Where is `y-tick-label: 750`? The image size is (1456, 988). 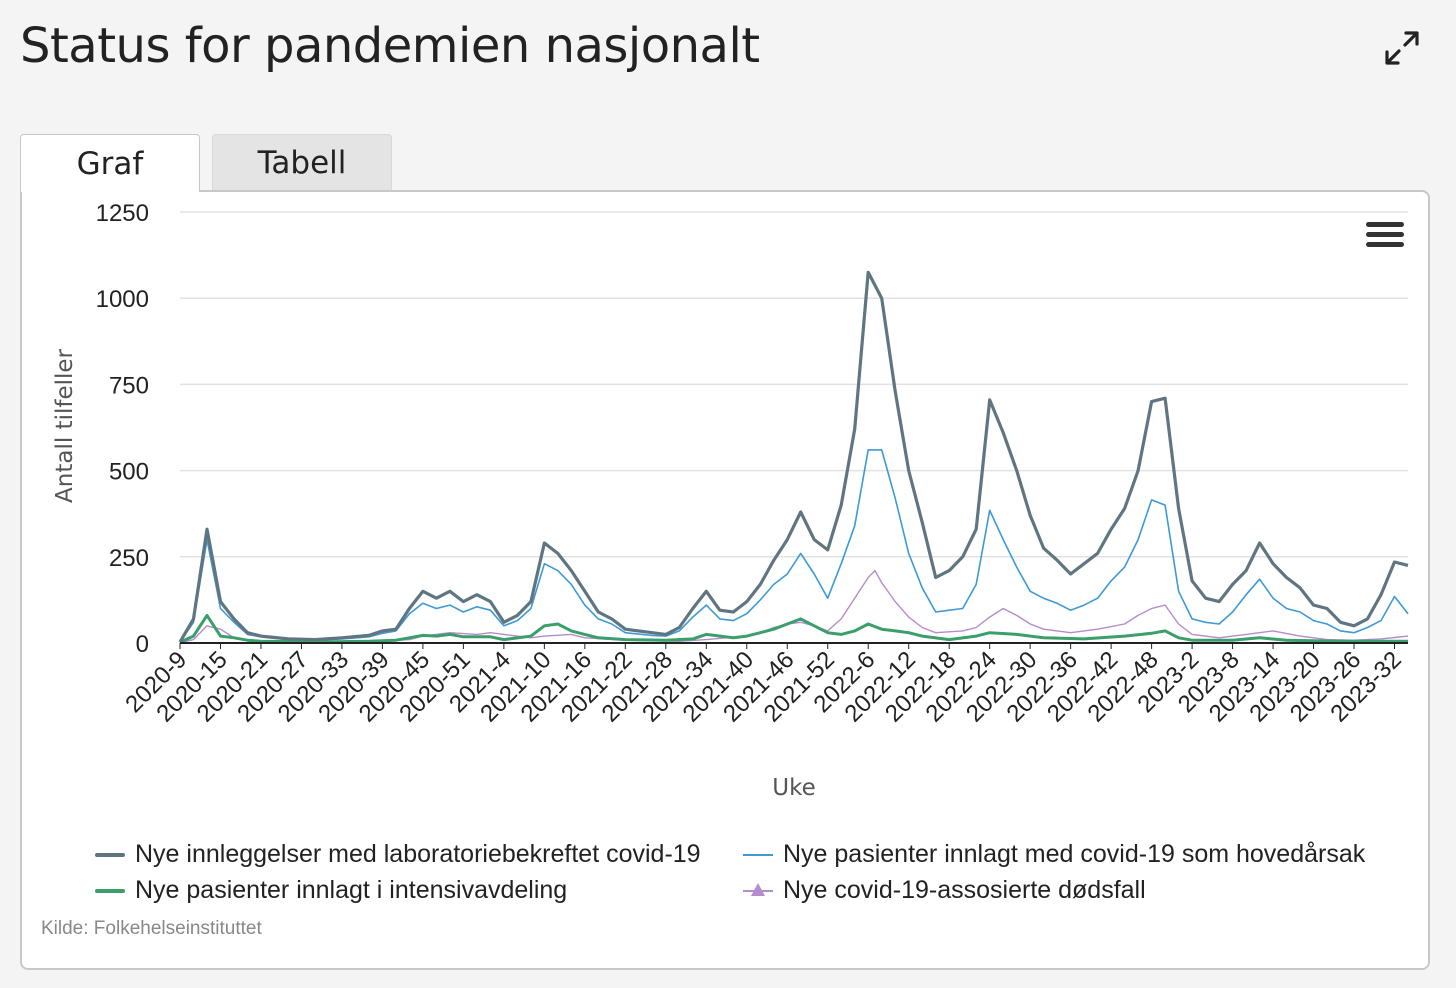 y-tick-label: 750 is located at coordinates (129, 385).